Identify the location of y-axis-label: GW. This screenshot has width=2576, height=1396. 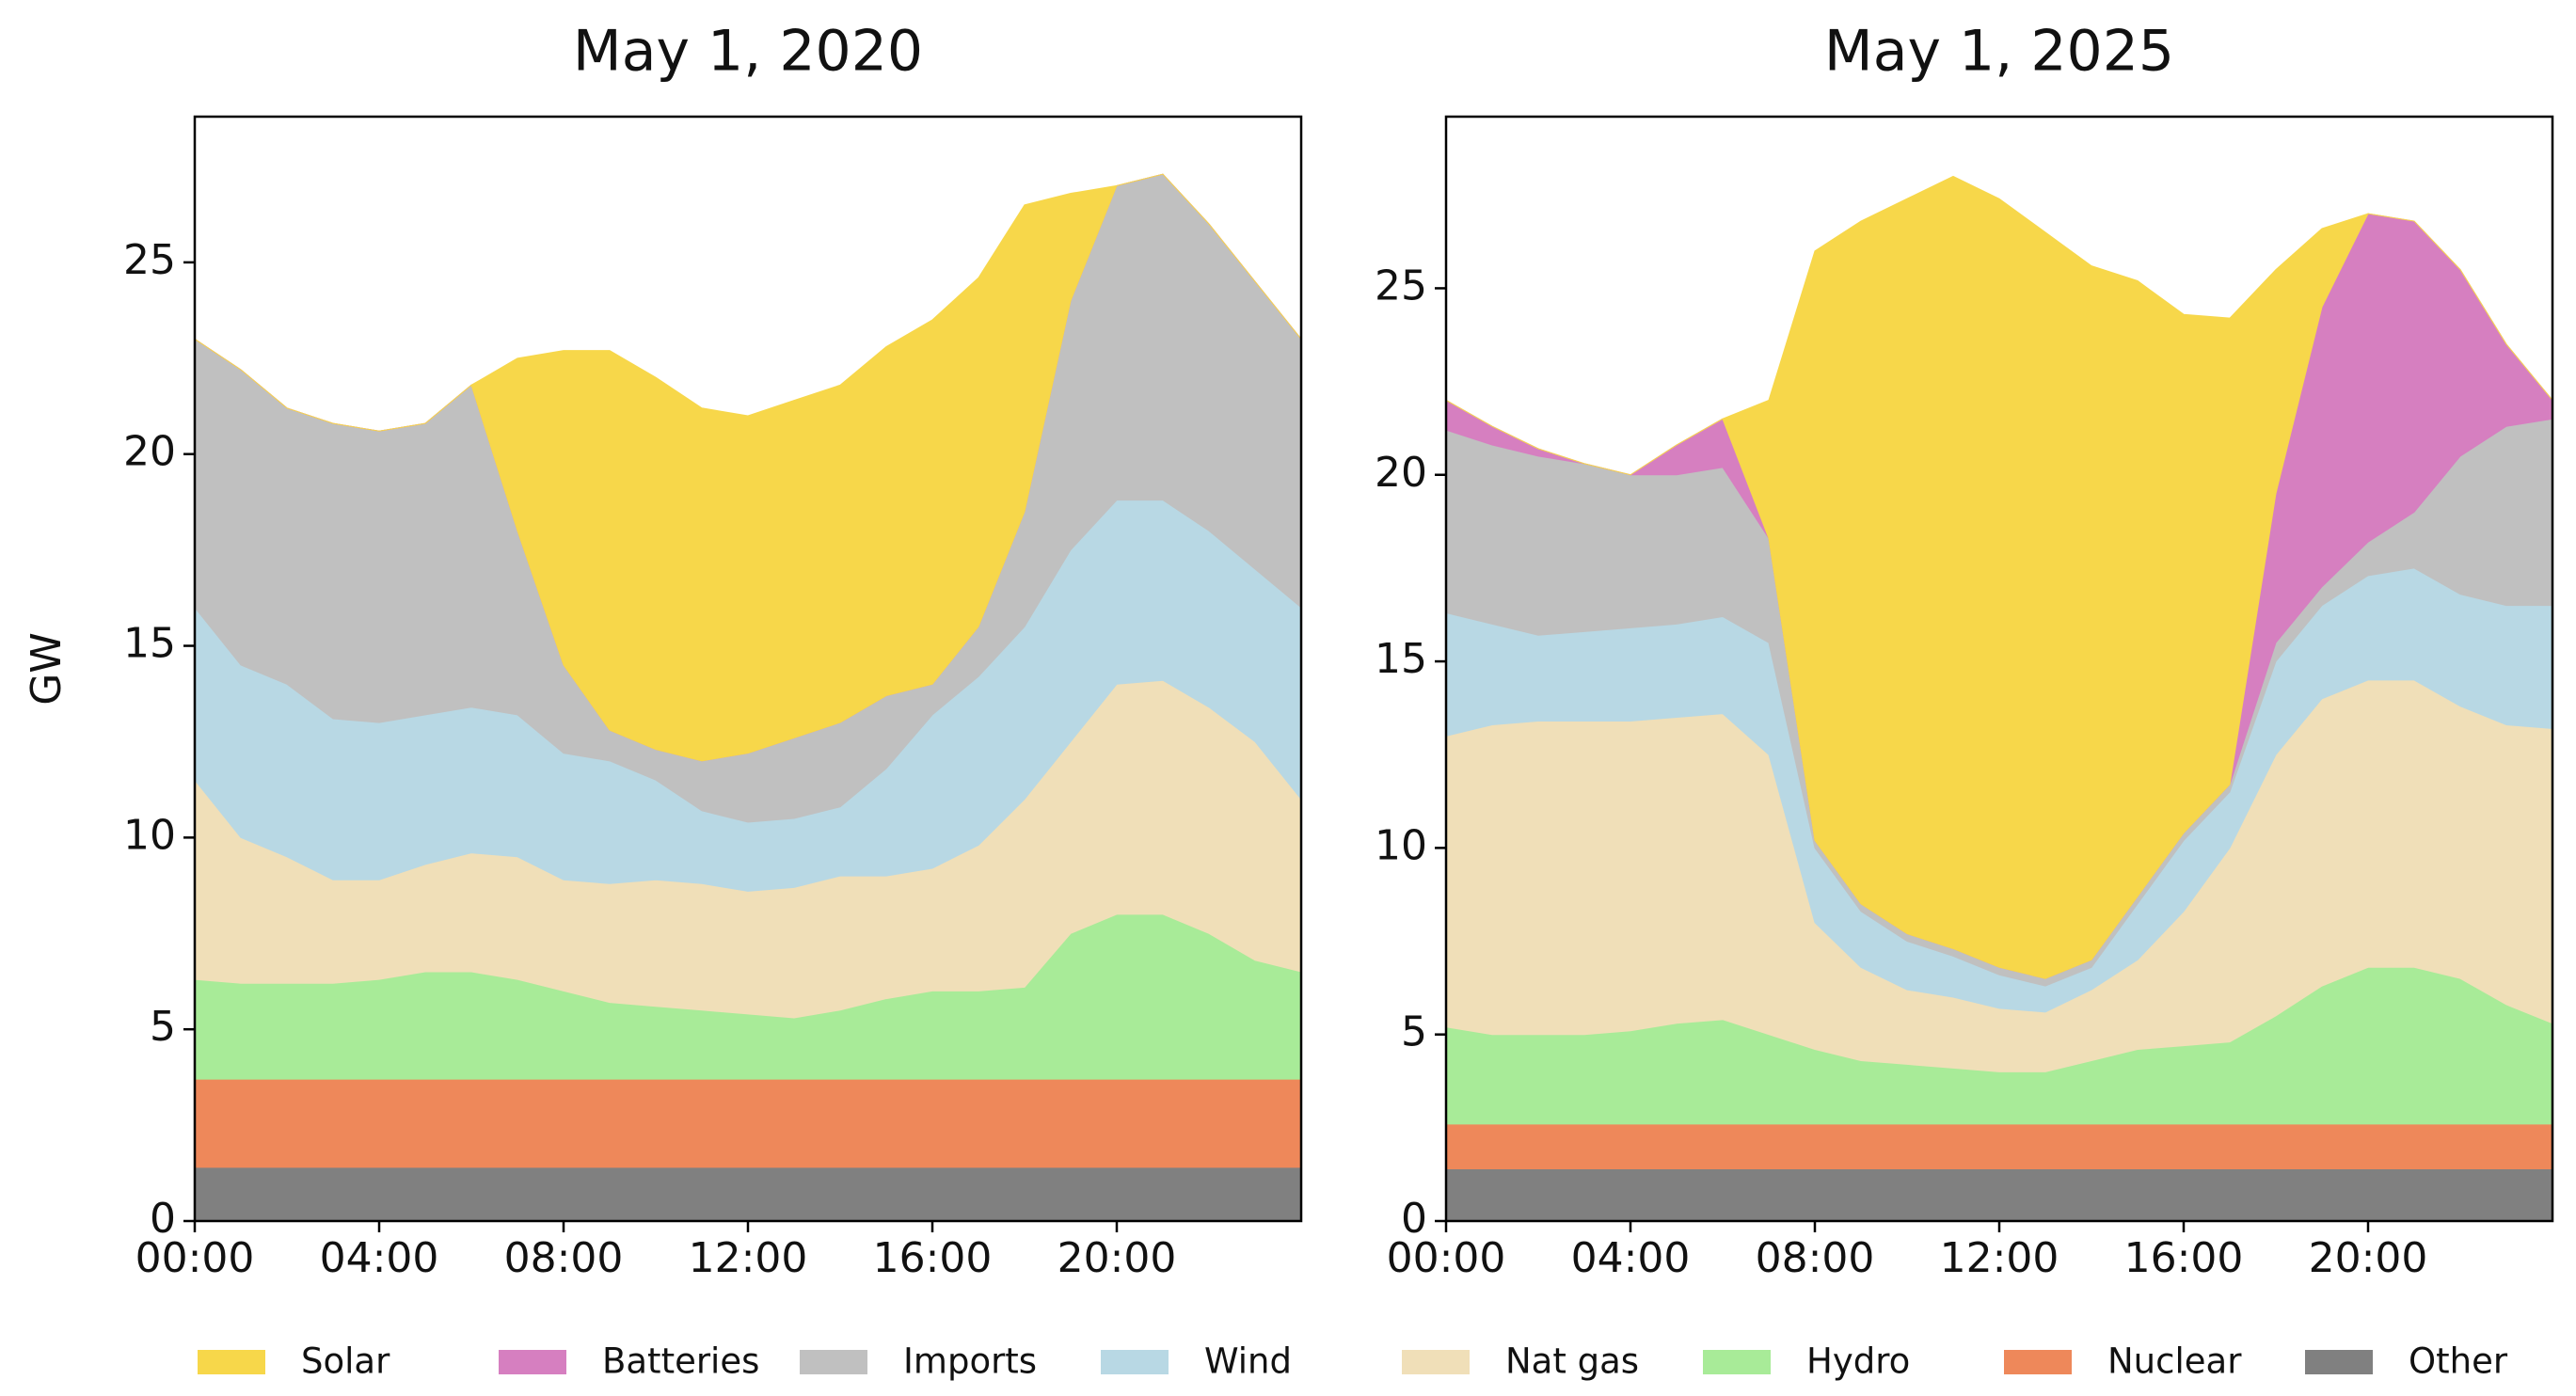
(47, 669).